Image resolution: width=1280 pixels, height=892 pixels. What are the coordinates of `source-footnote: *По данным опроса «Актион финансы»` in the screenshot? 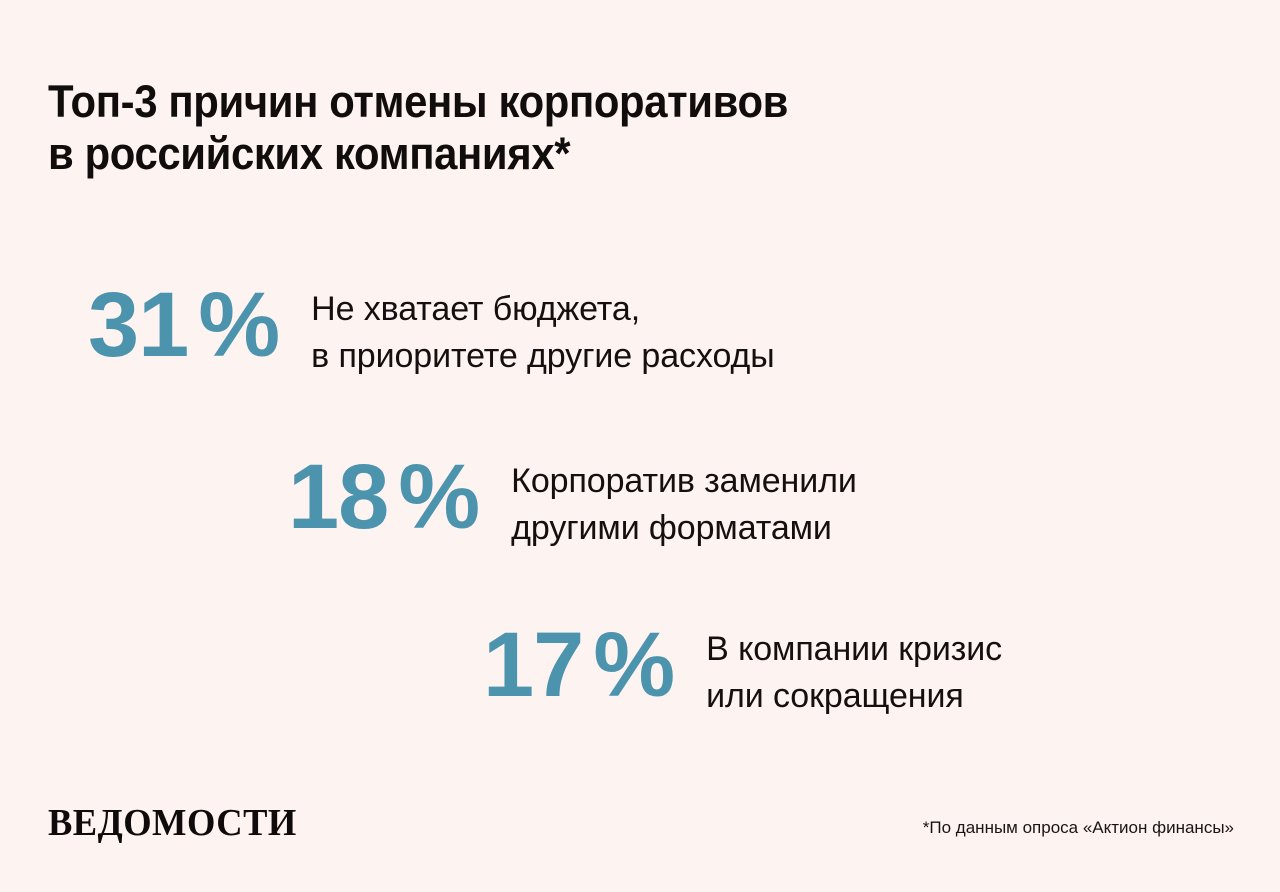 It's located at (1078, 827).